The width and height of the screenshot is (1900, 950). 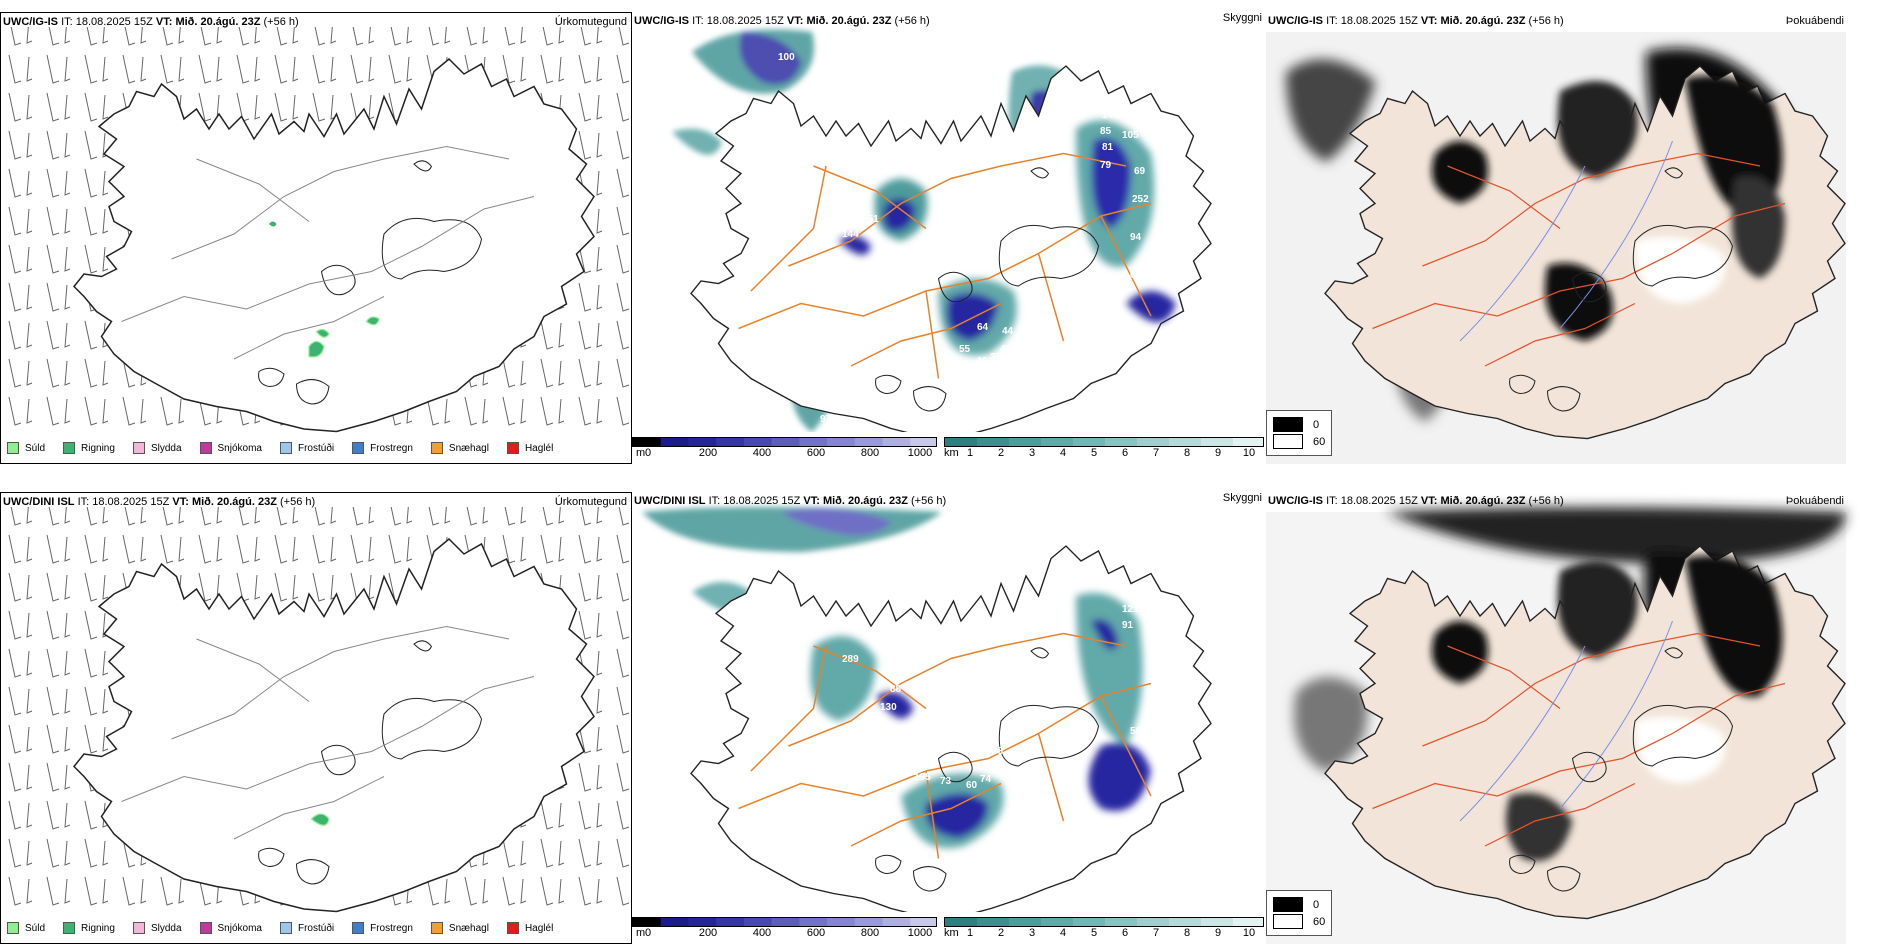 I want to click on visibility-tick: 6, so click(x=1125, y=453).